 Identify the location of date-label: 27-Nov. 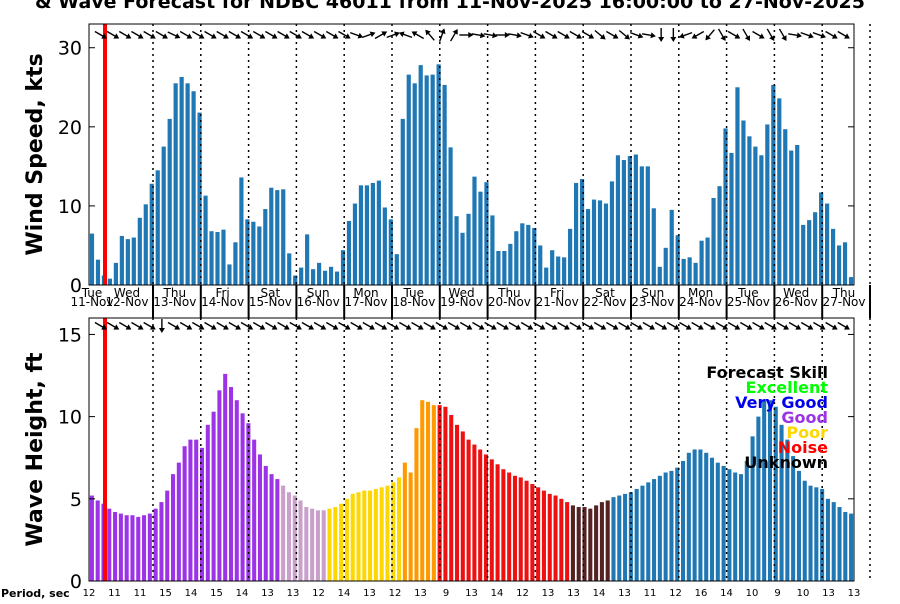
(843, 302).